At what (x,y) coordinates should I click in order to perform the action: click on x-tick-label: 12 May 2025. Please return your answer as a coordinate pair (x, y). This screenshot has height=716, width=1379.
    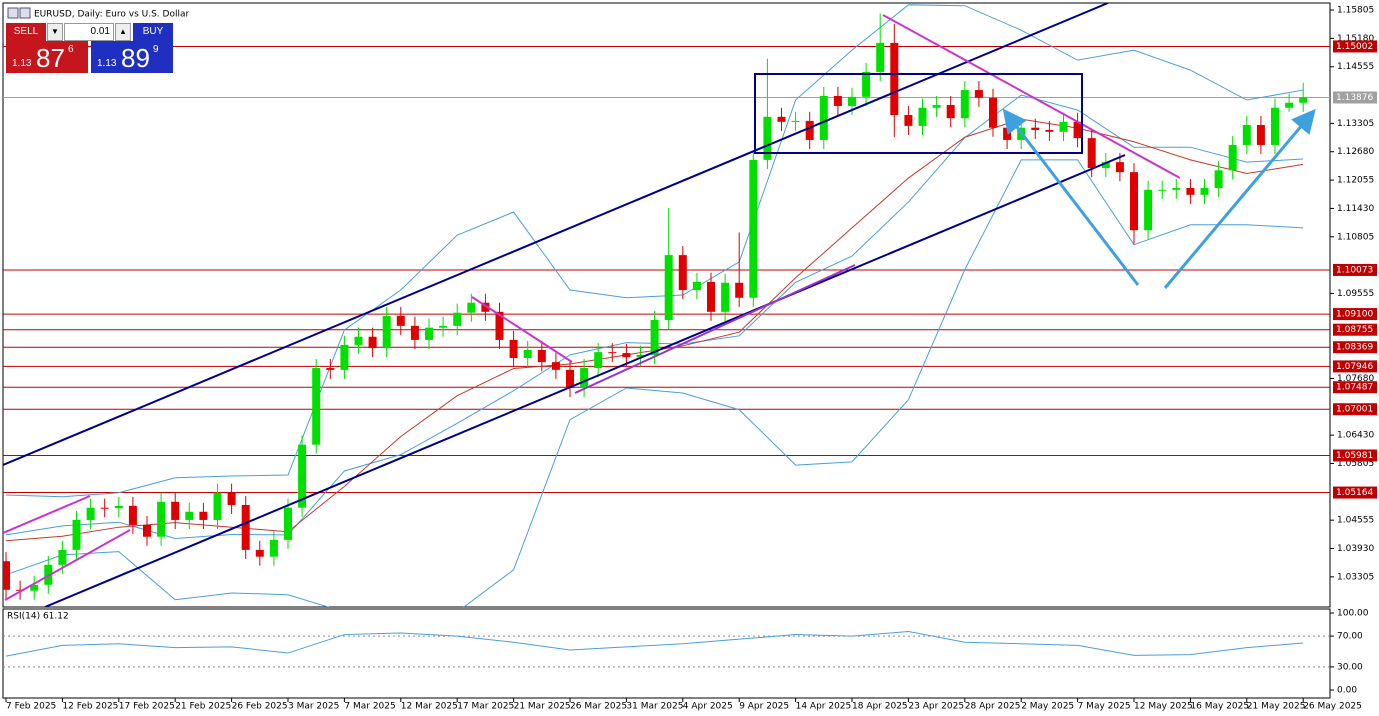
    Looking at the image, I should click on (1163, 707).